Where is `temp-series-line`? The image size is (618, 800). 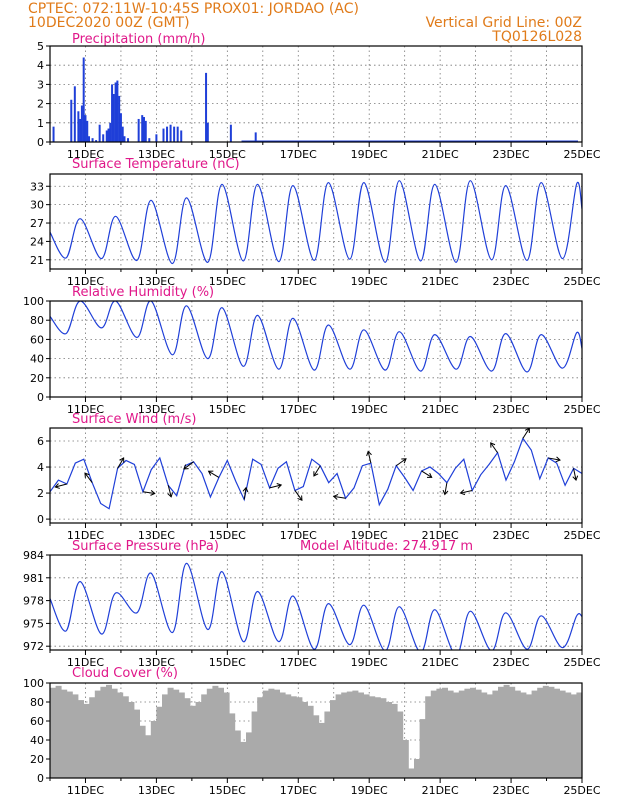
temp-series-line is located at coordinates (316, 222).